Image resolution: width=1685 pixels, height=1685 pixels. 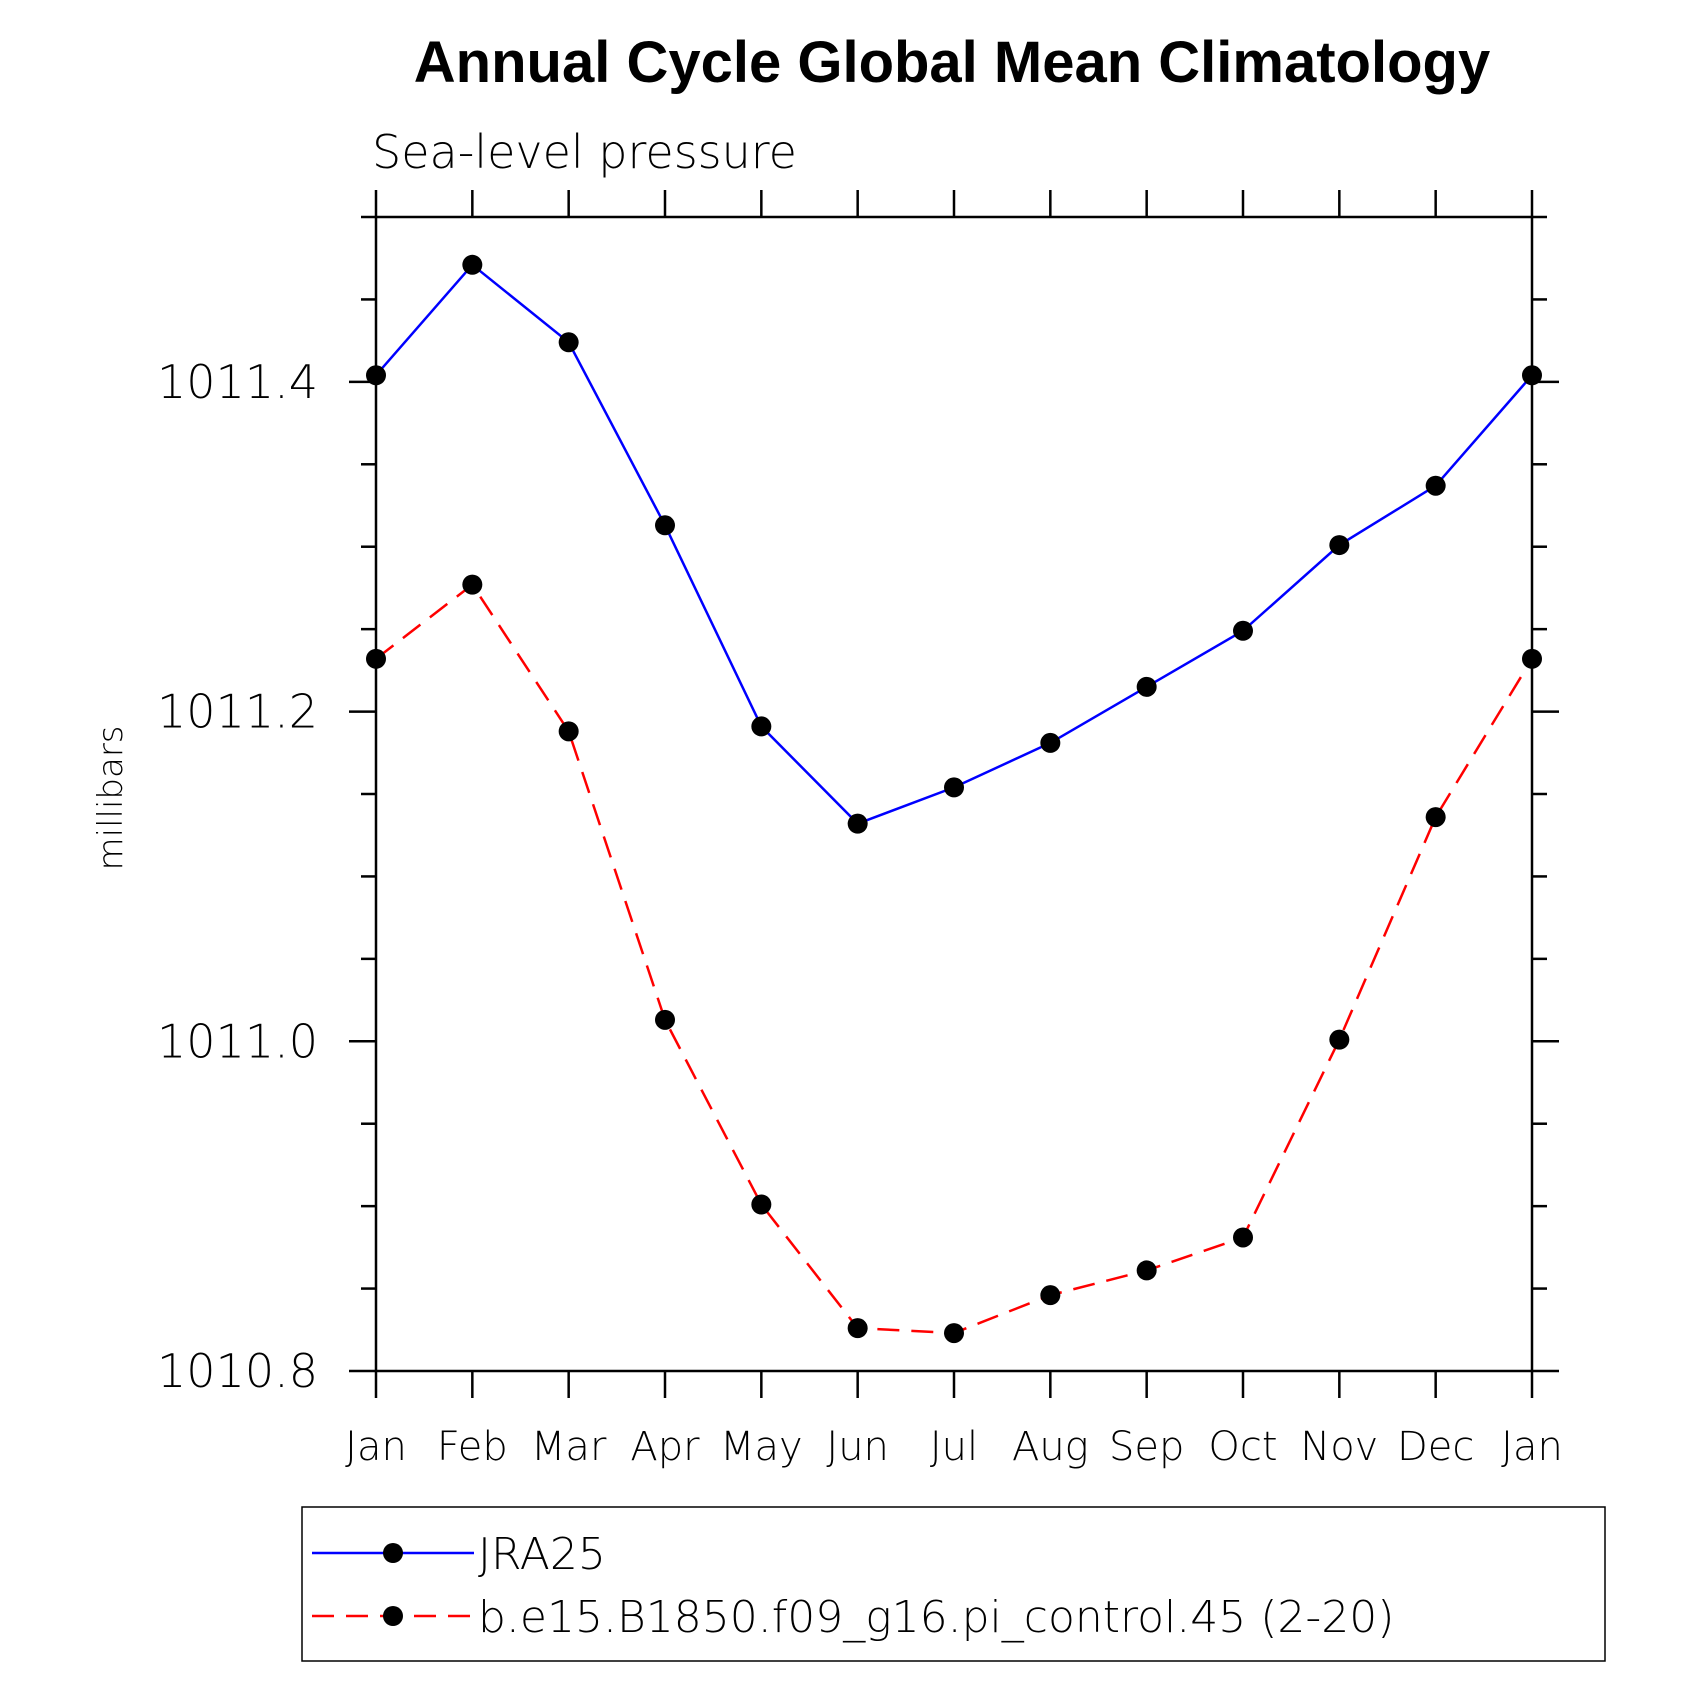 I want to click on y-tick-label: 1011.2, so click(x=237, y=712).